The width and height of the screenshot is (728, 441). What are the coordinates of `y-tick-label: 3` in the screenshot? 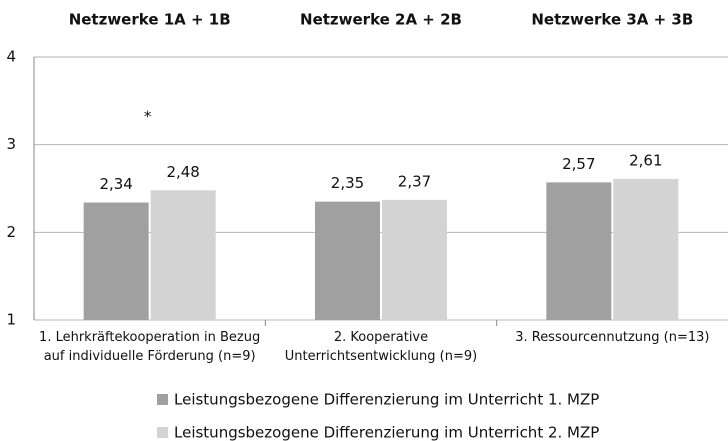 It's located at (11, 144).